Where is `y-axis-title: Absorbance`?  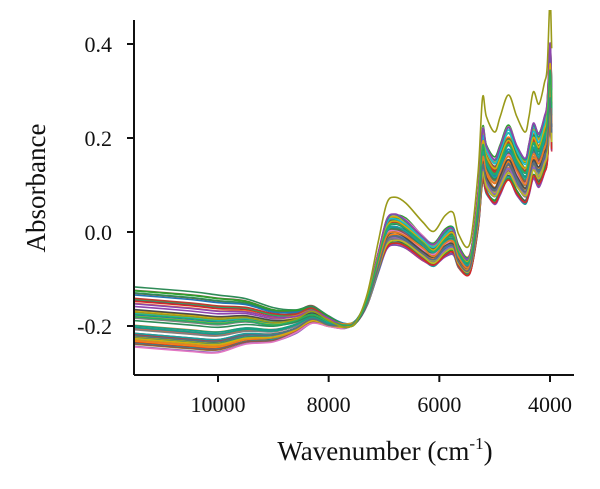 y-axis-title: Absorbance is located at coordinates (36, 188).